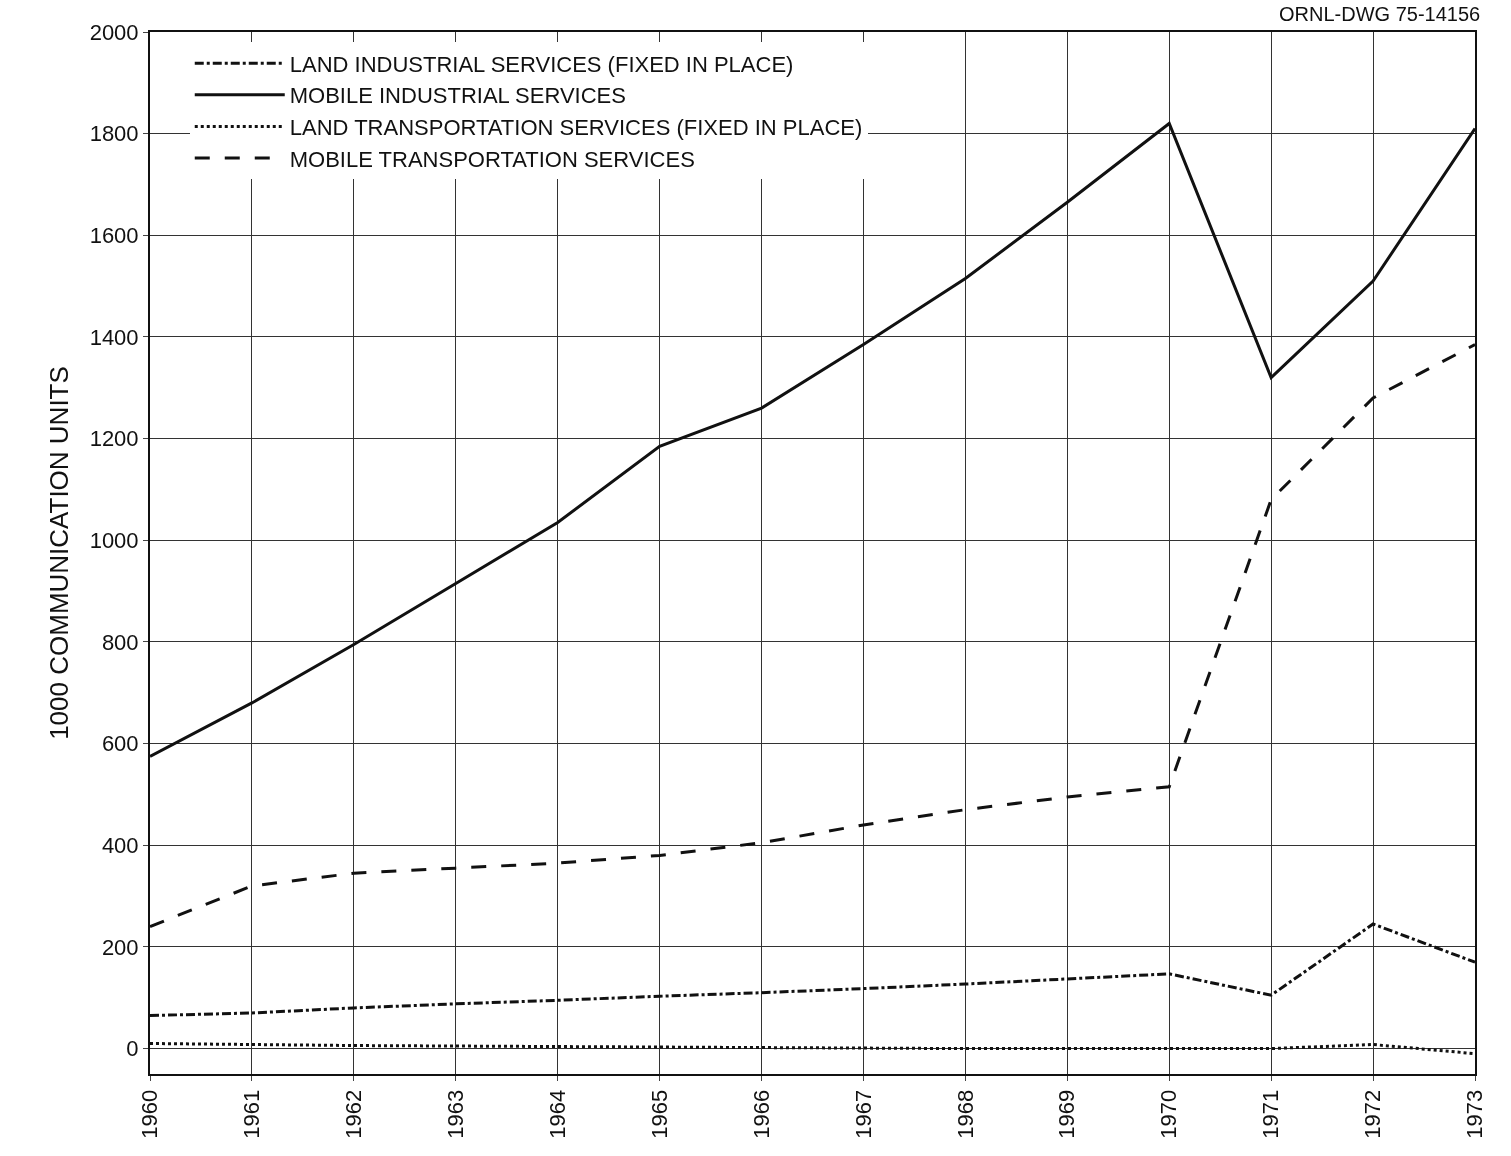 Image resolution: width=1511 pixels, height=1156 pixels. I want to click on text: ORNL-DWG 75-14156, so click(1380, 14).